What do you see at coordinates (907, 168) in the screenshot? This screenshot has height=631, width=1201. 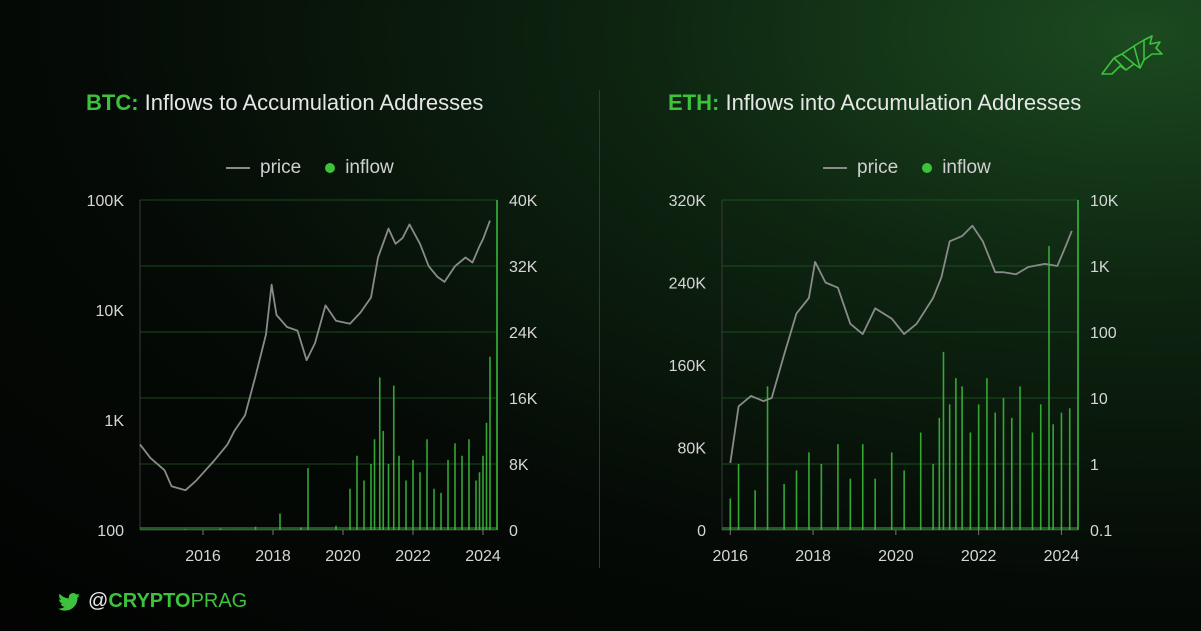 I see `eth-legend: price inflow` at bounding box center [907, 168].